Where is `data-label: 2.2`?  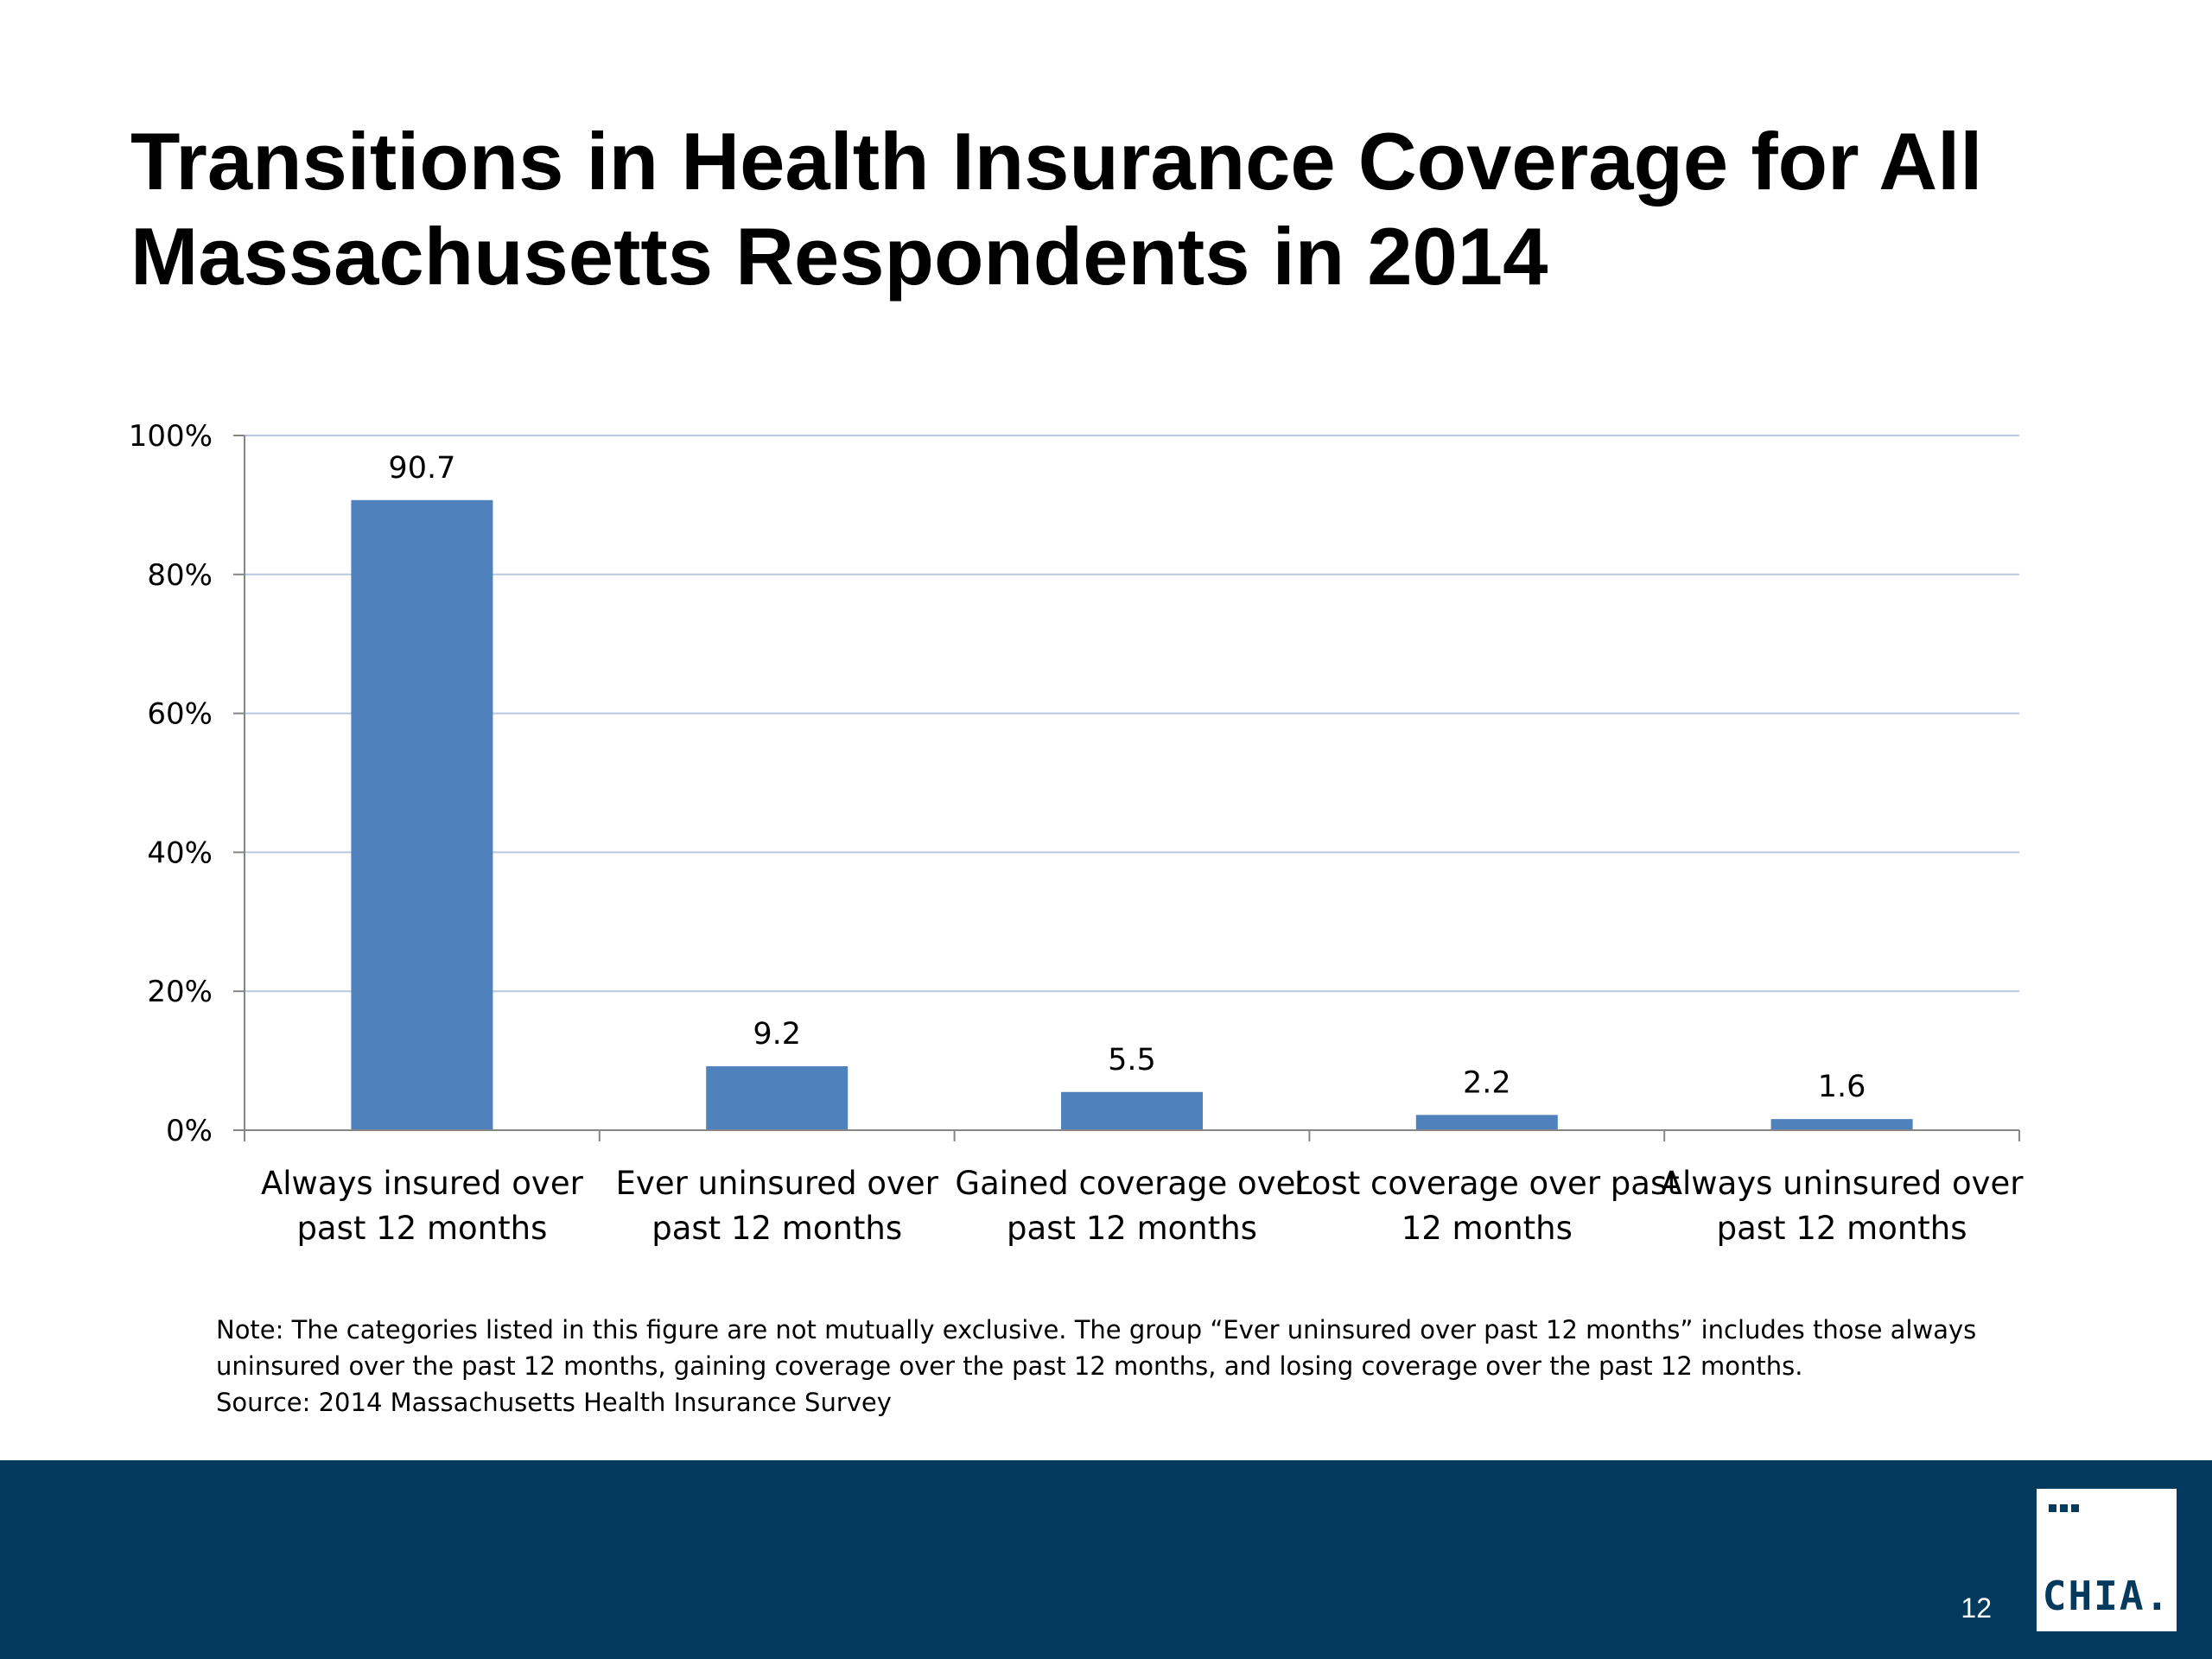
data-label: 2.2 is located at coordinates (1487, 1082).